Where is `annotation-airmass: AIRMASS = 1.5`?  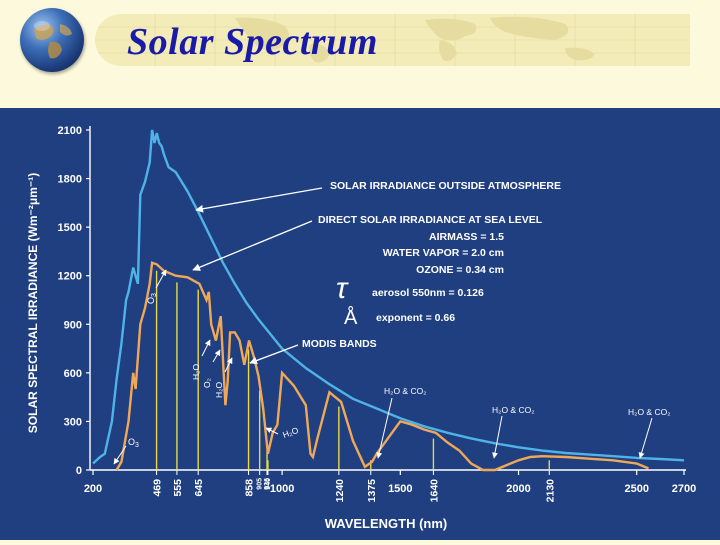
annotation-airmass: AIRMASS = 1.5 is located at coordinates (466, 237).